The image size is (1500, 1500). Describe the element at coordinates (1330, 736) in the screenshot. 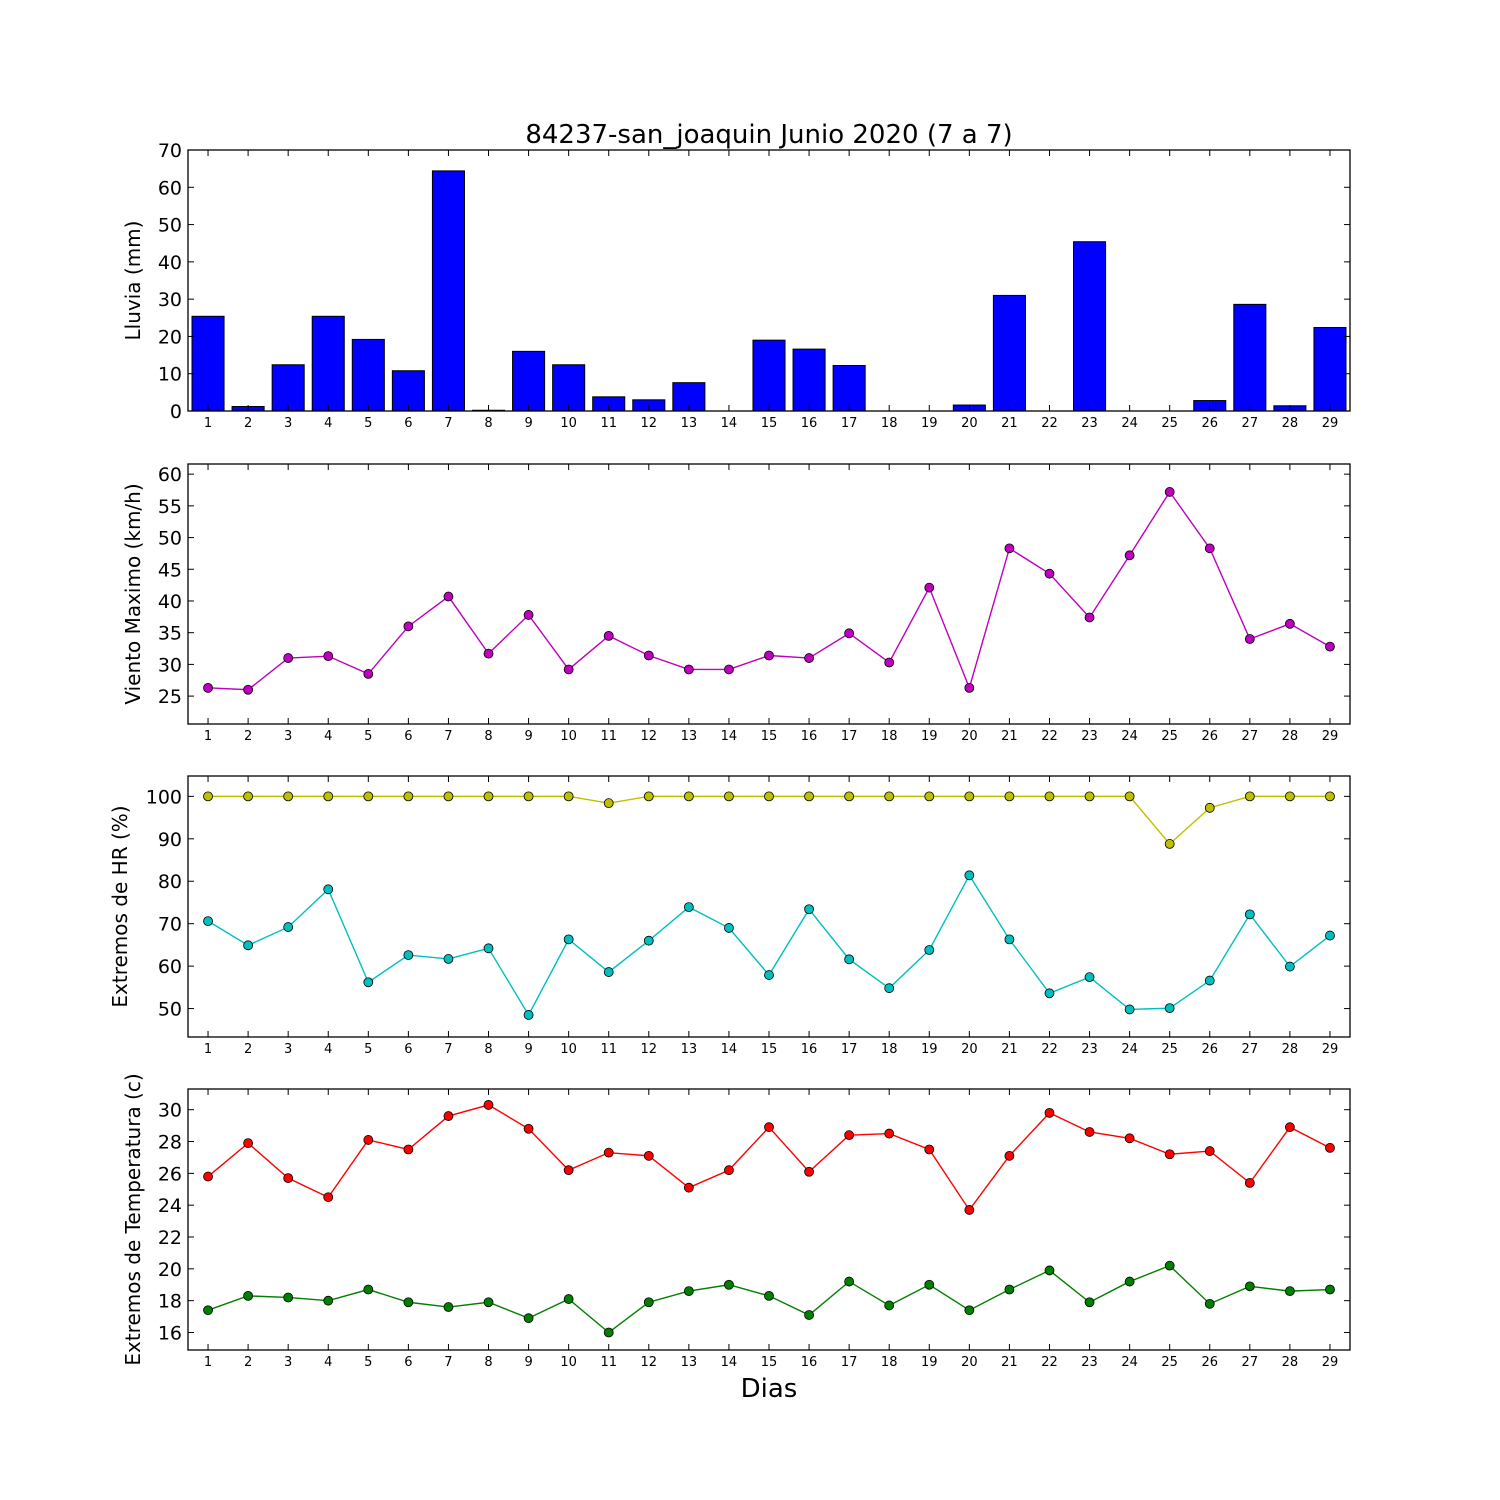

I see `xtick-label: 29` at that location.